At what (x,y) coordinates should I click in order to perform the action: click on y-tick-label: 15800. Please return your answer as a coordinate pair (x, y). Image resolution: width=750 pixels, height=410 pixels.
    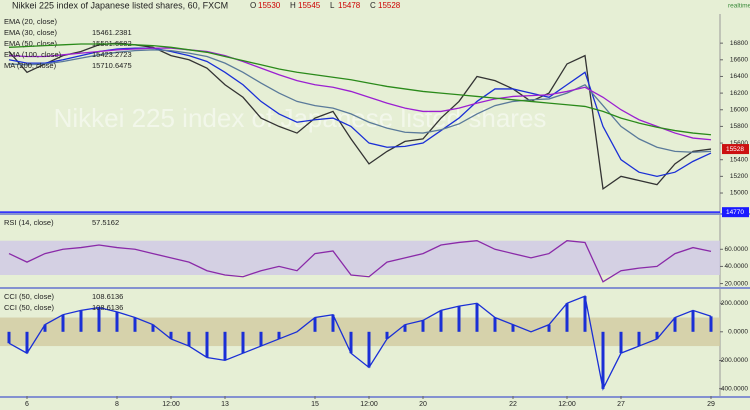
    Looking at the image, I should click on (739, 126).